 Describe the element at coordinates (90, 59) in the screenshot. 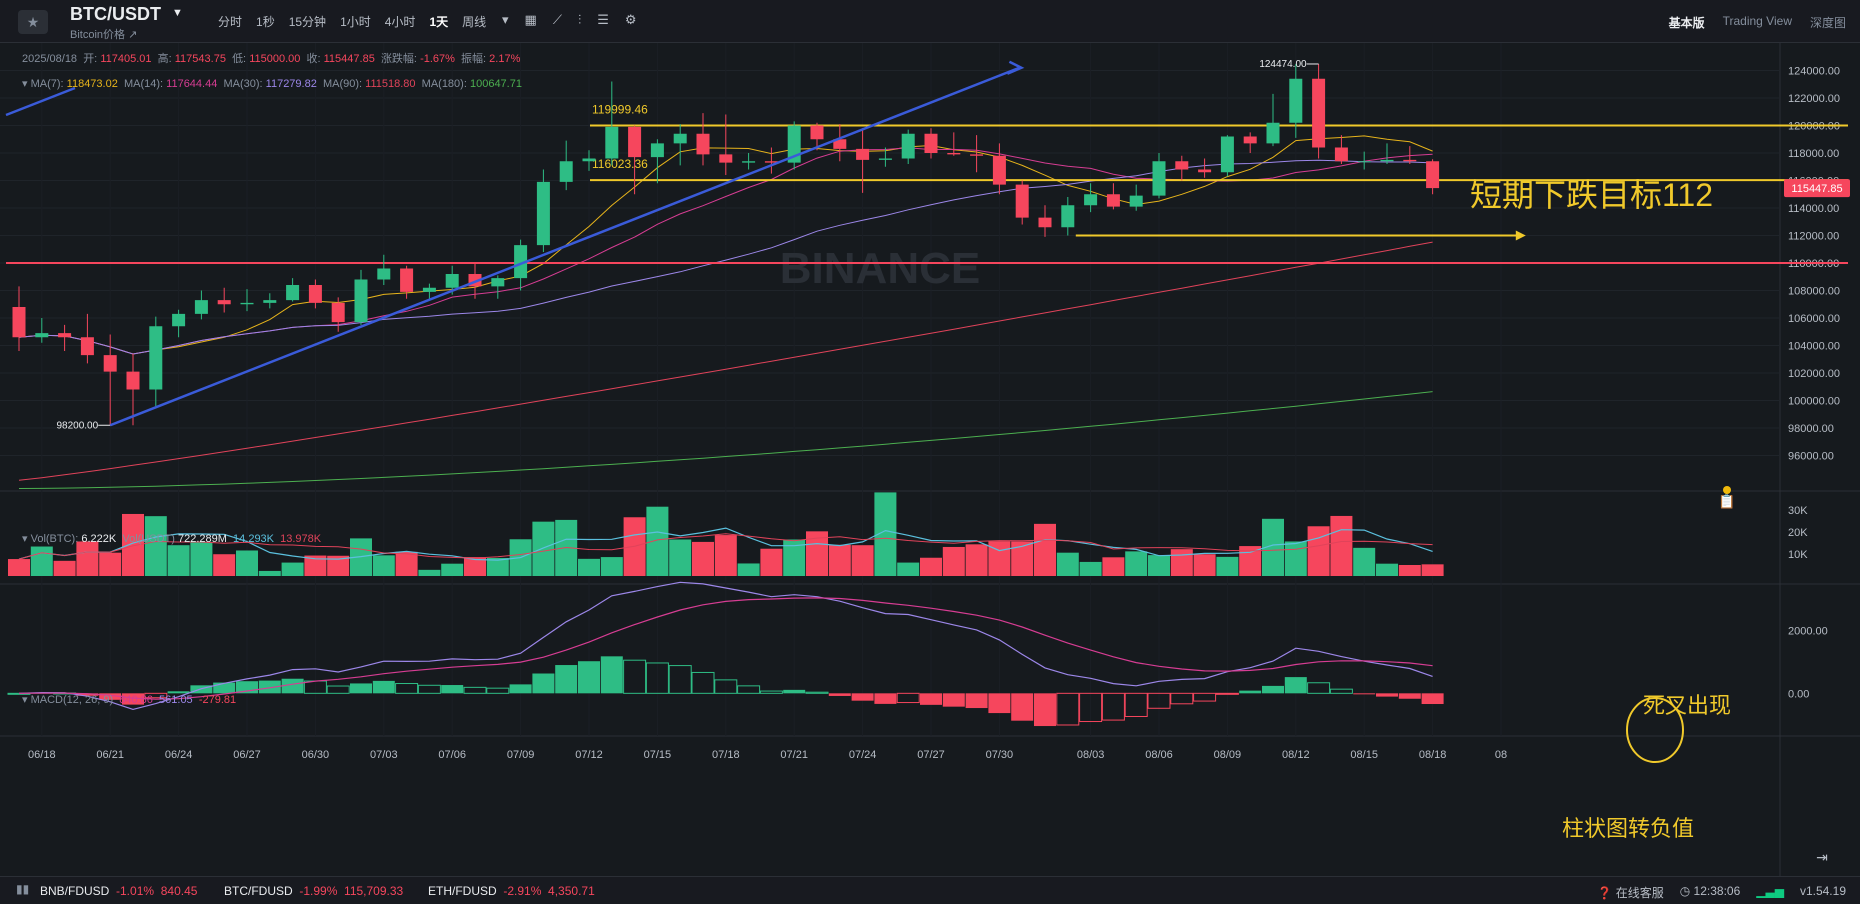

I see `open-label: 开:` at that location.